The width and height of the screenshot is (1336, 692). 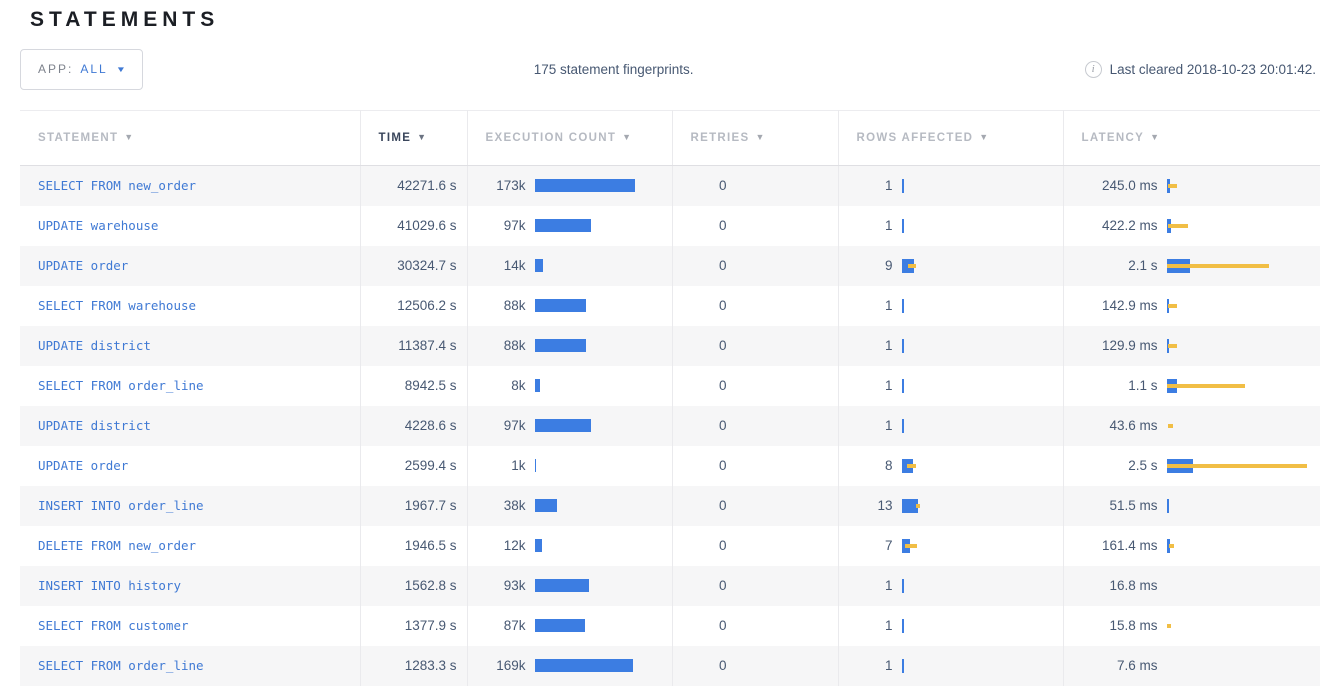 I want to click on latency-bar-chart: 2.5 s, so click(x=1192, y=466).